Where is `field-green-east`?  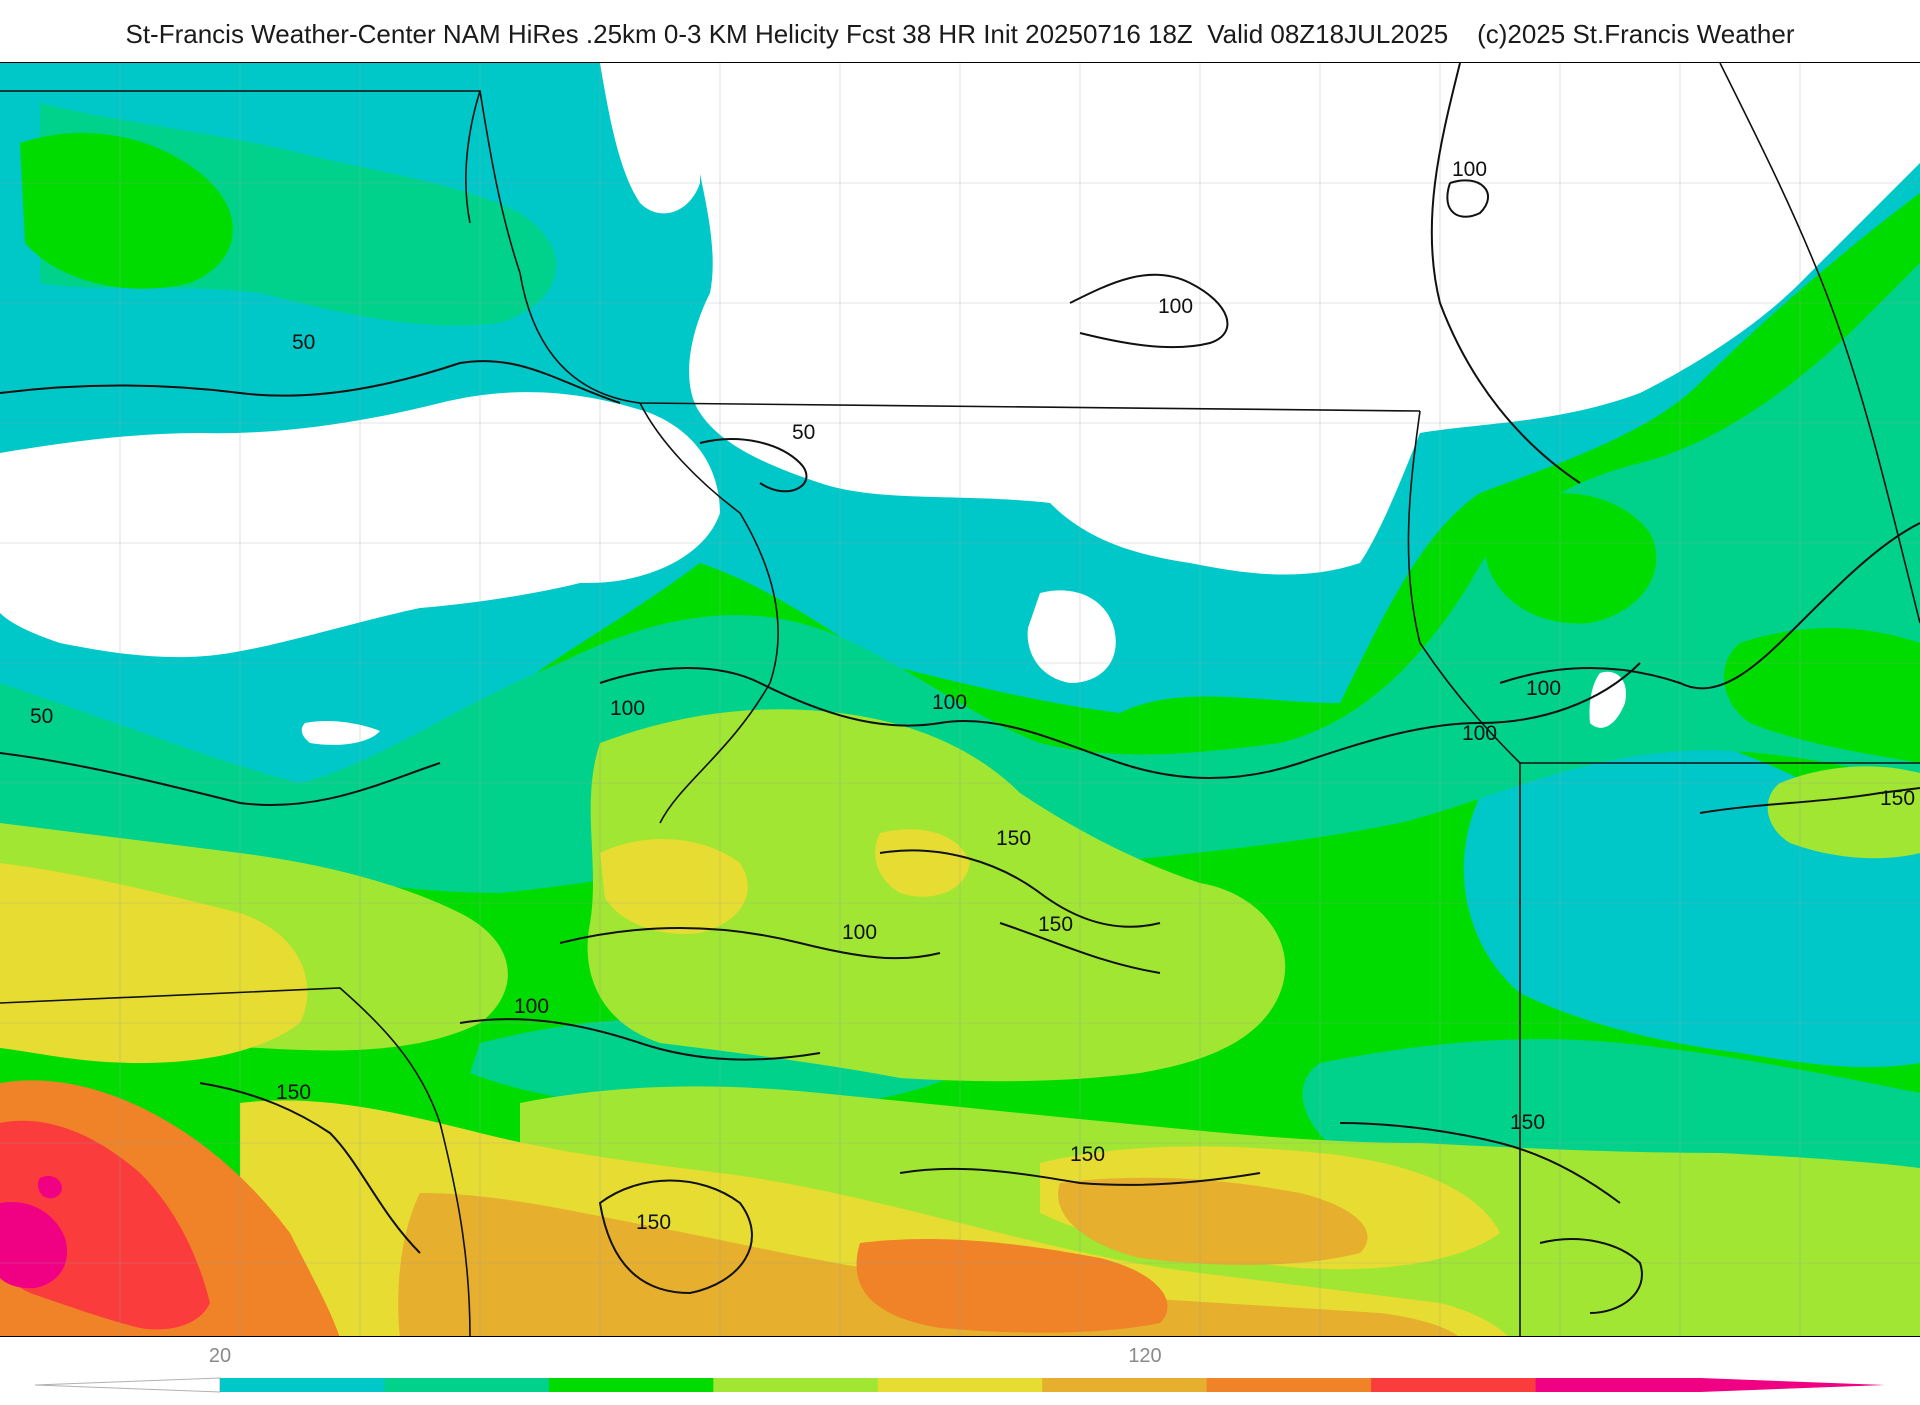
field-green-east is located at coordinates (1821, 695).